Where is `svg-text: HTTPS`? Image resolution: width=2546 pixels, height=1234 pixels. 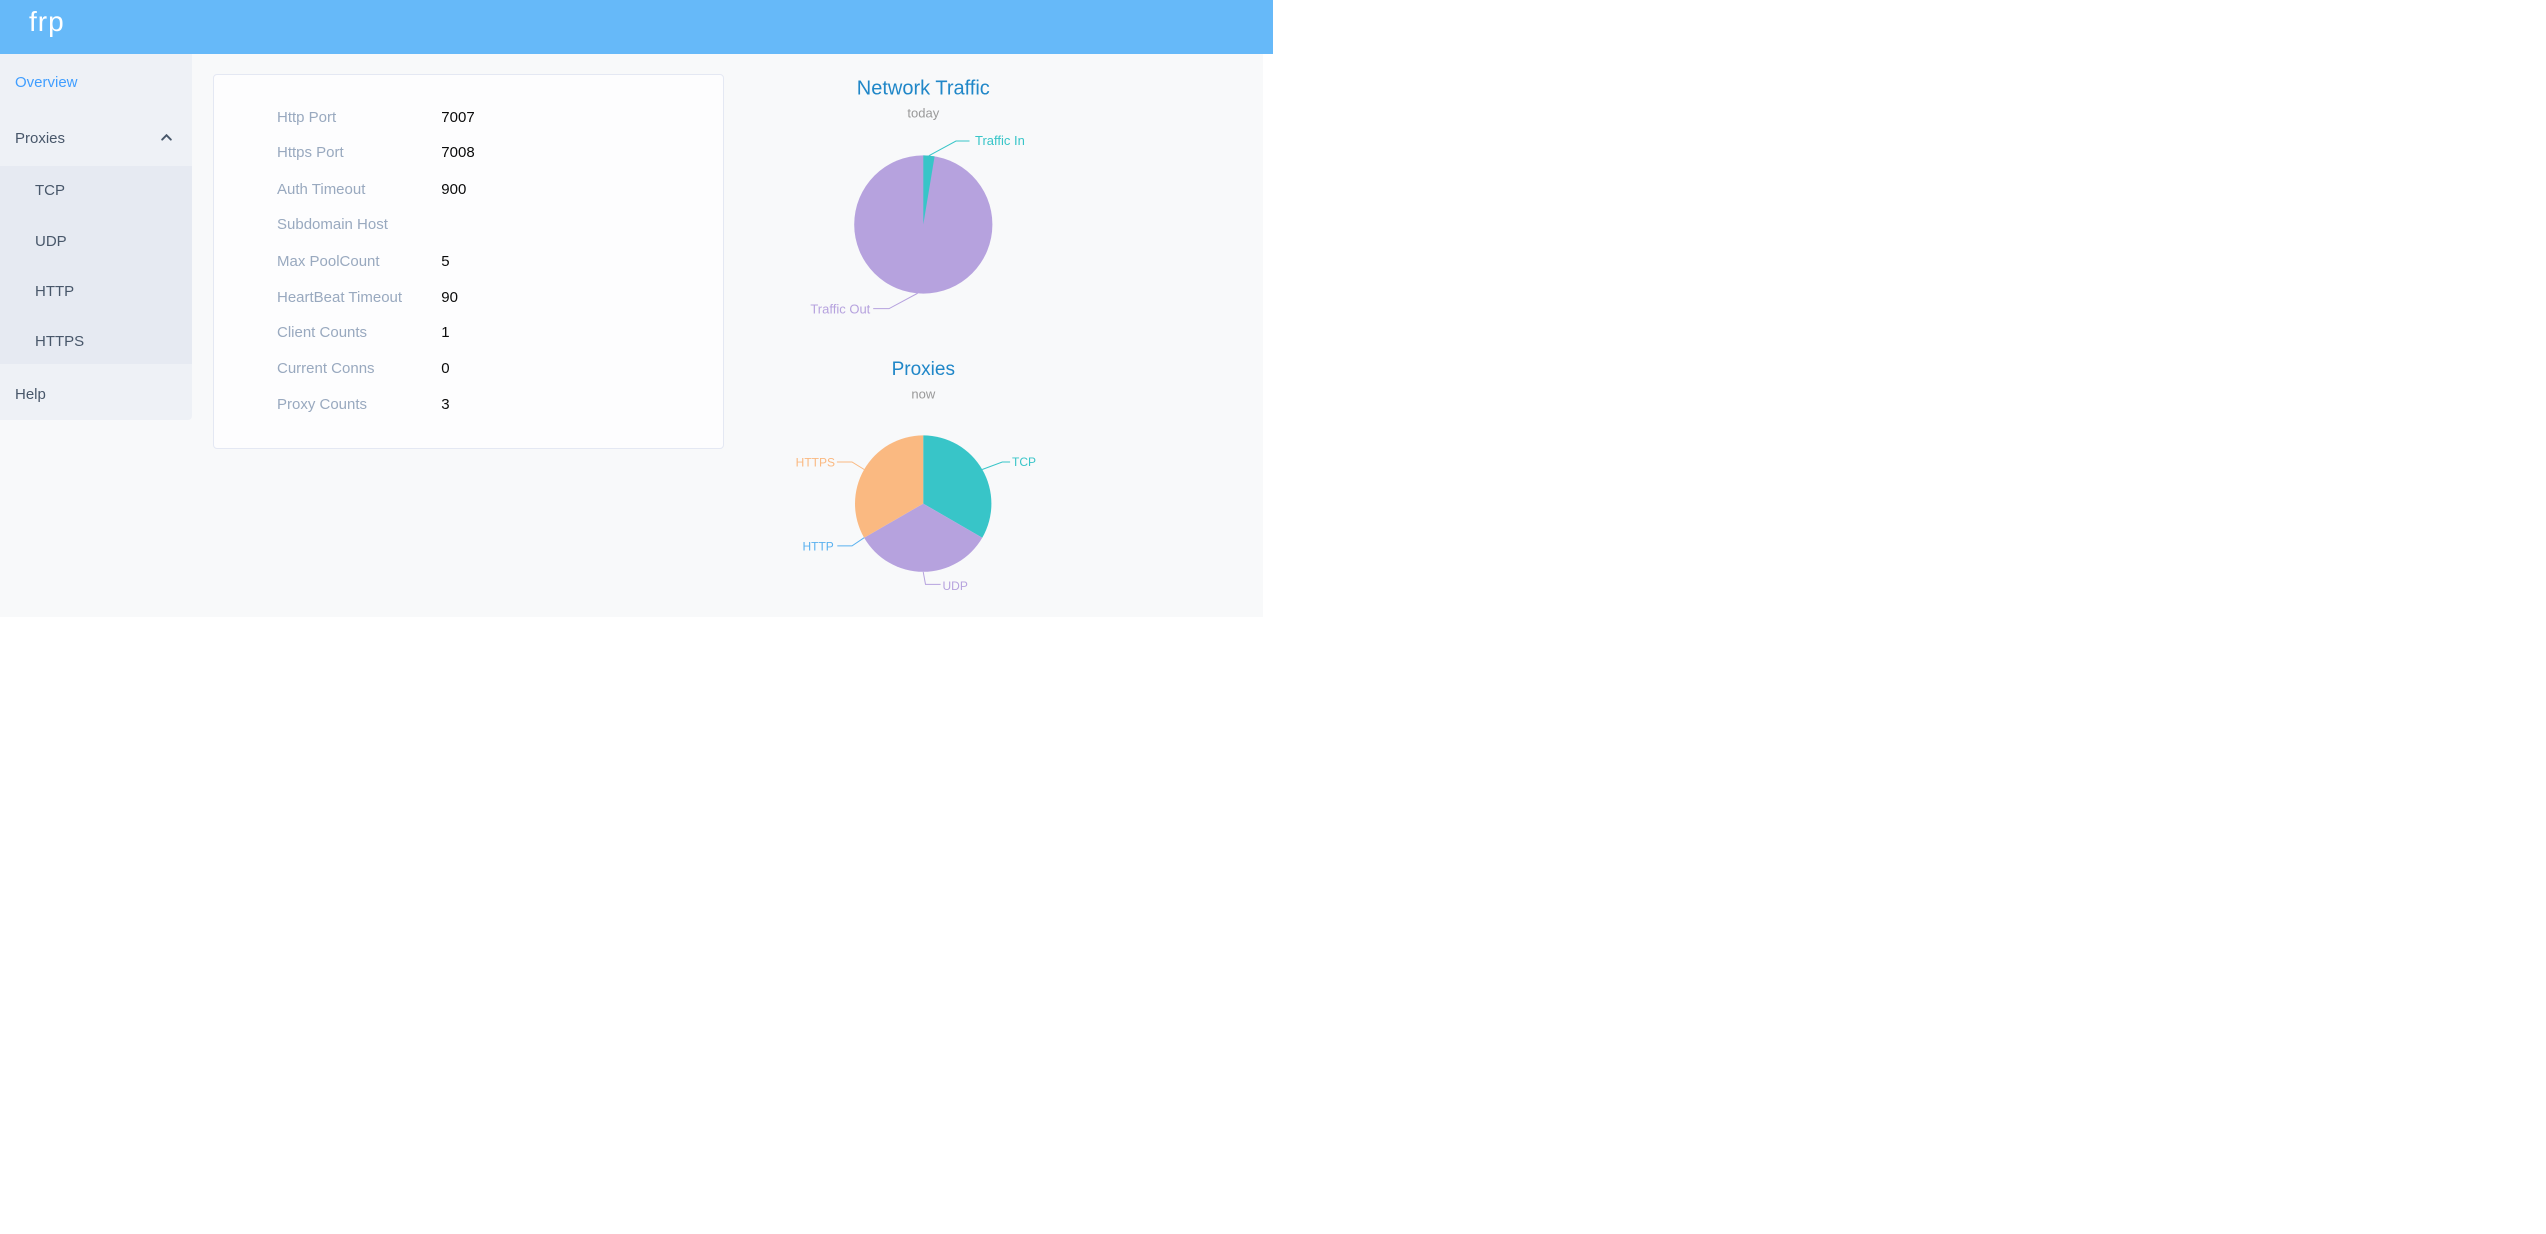
svg-text: HTTPS is located at coordinates (815, 463).